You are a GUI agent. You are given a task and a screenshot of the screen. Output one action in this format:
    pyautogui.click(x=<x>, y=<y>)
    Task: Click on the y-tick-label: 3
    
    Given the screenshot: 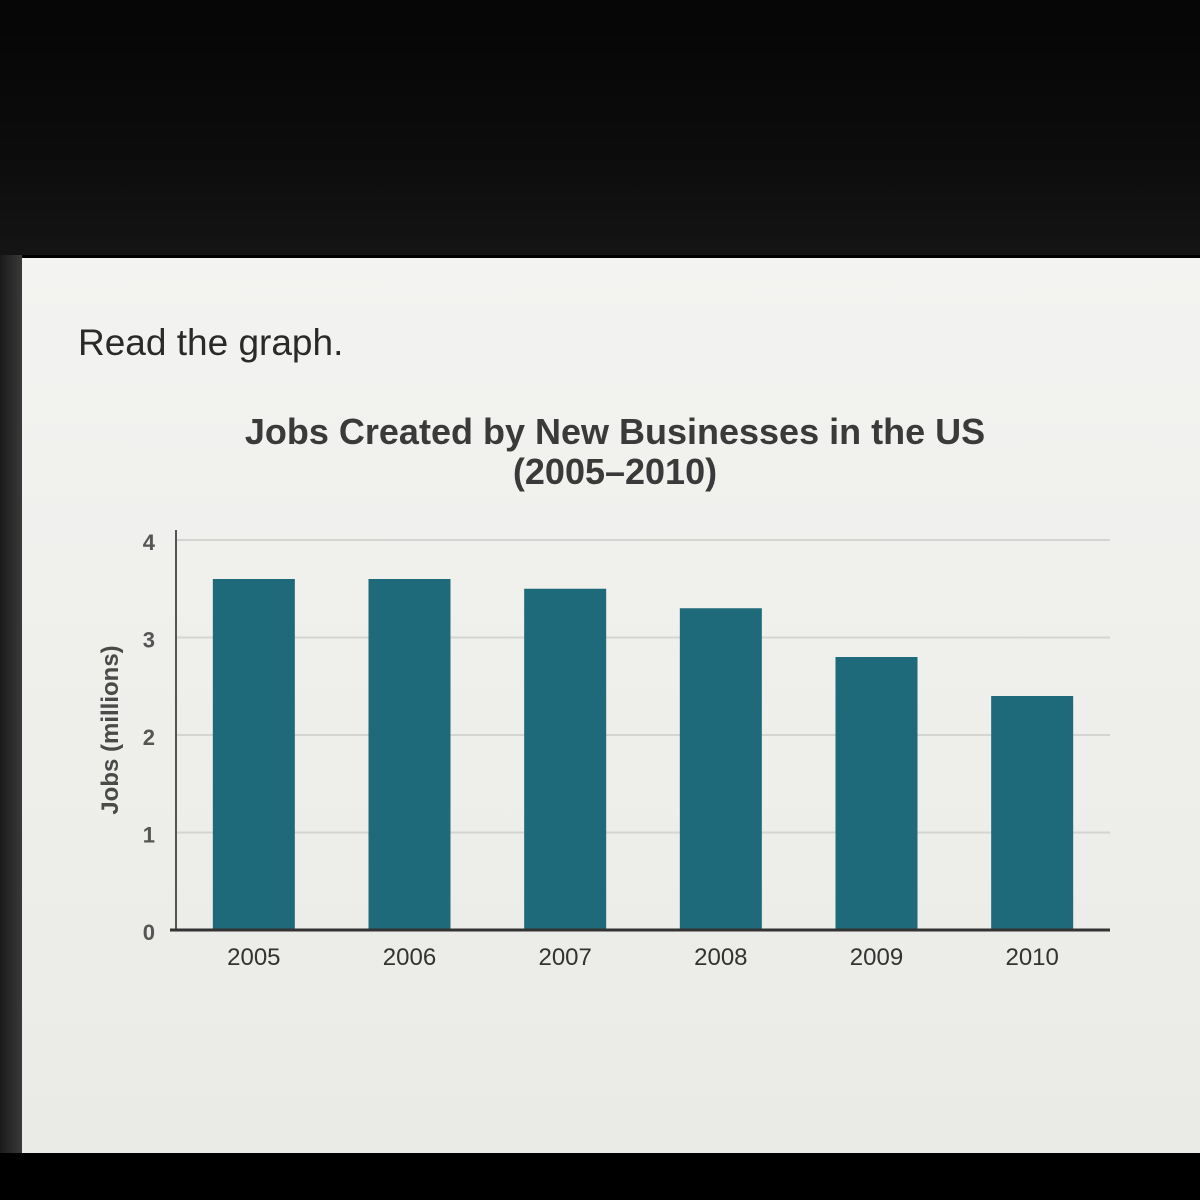 What is the action you would take?
    pyautogui.click(x=149, y=640)
    